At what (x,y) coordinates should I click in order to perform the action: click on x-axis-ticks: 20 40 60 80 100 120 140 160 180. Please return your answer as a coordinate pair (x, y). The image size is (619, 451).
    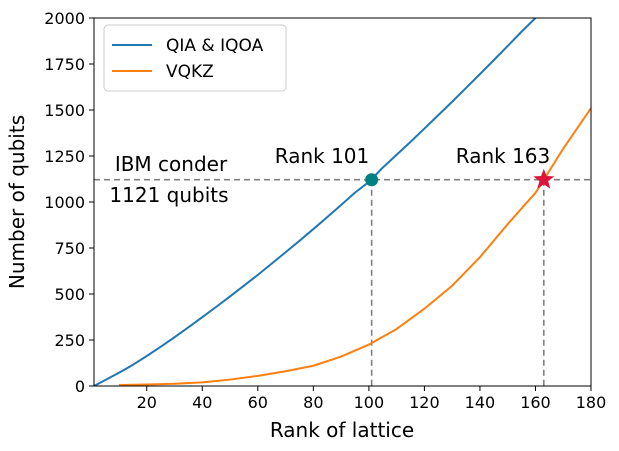
    Looking at the image, I should click on (372, 399).